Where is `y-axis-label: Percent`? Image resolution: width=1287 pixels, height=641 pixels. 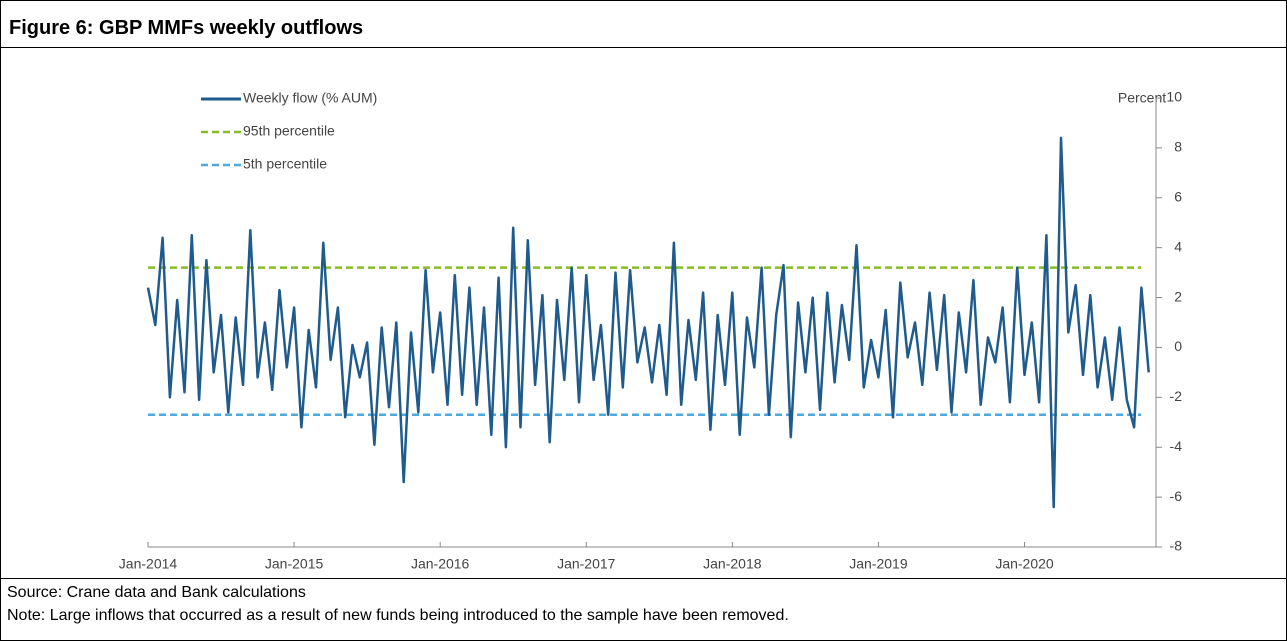
y-axis-label: Percent is located at coordinates (1142, 98).